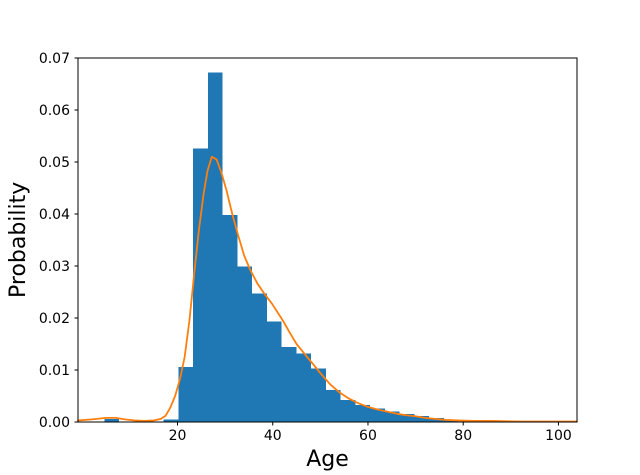  Describe the element at coordinates (54, 59) in the screenshot. I see `y-tick-label: 0.07` at that location.